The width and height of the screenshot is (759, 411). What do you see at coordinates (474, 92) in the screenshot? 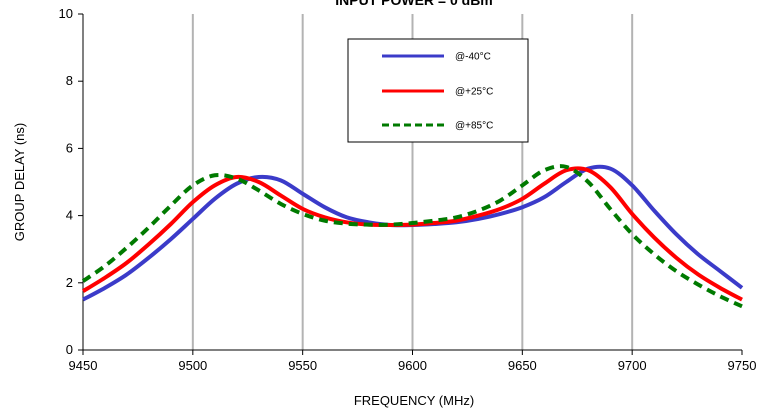
I see `legend-label-2: @+25°C` at bounding box center [474, 92].